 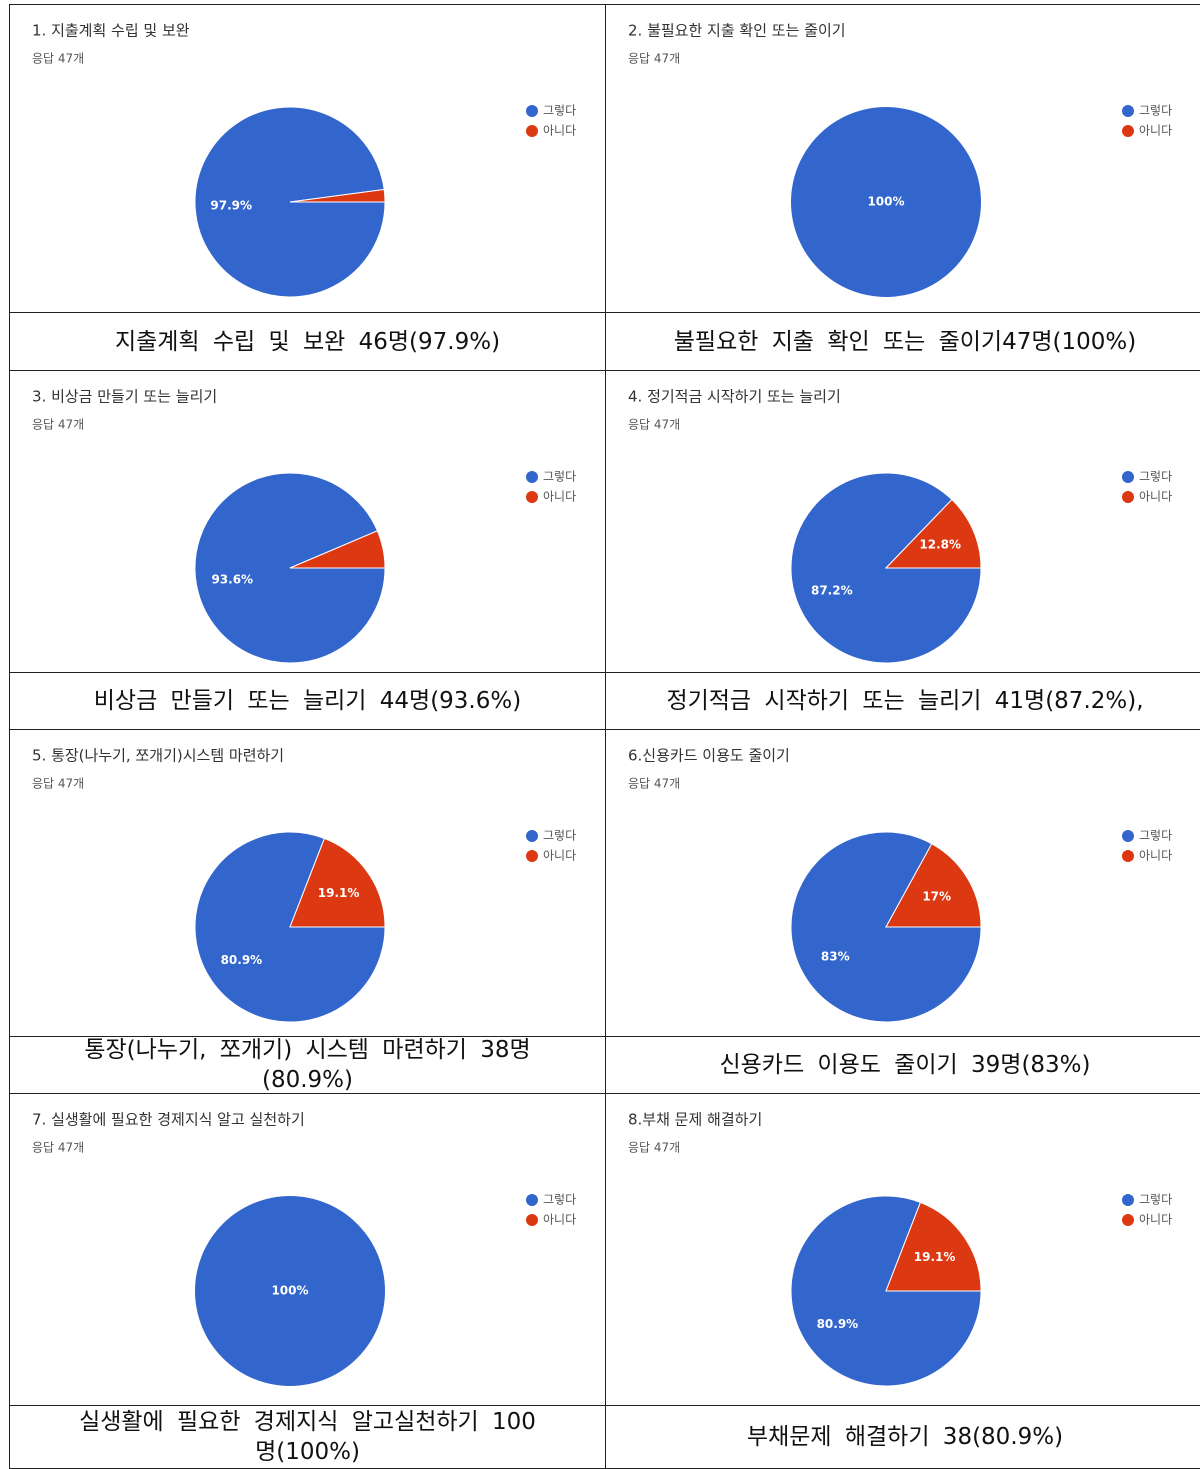 I want to click on caption: 비상금 만들기 또는 늘리기 44명(93.6%), so click(x=307, y=701).